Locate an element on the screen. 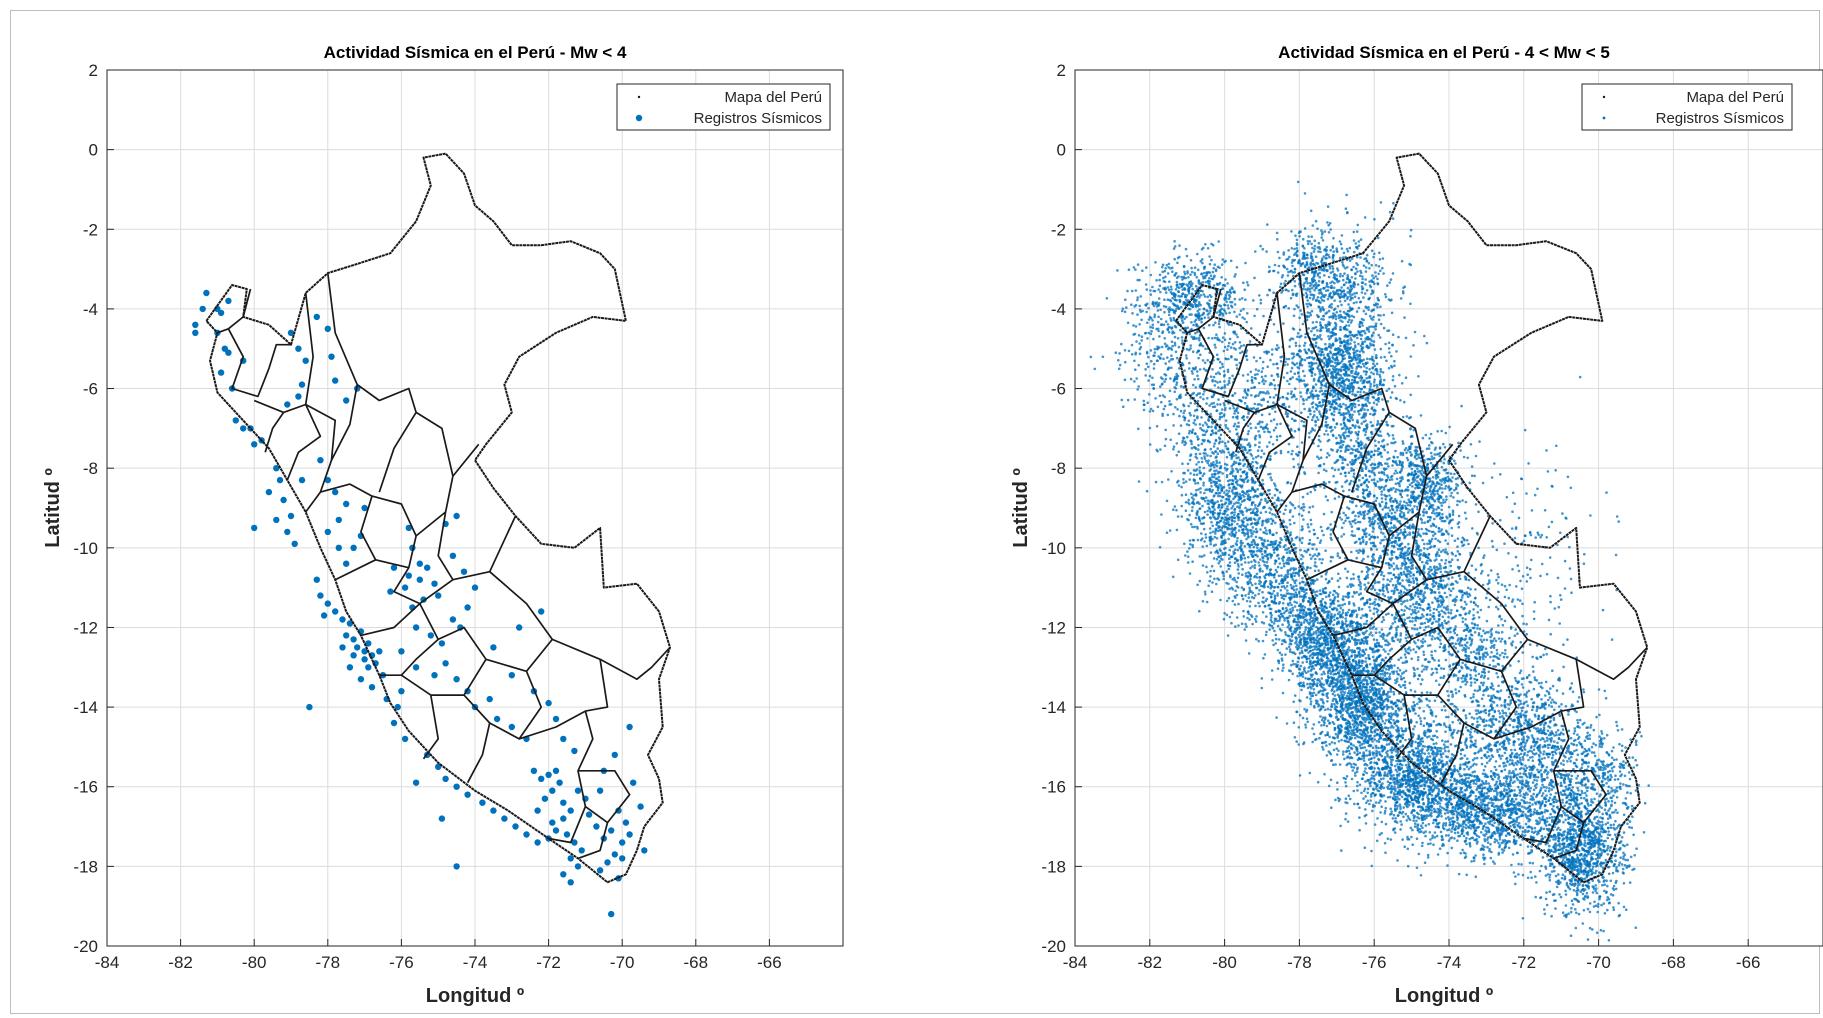  legend-entry-records: Registros Sísmicos is located at coordinates (758, 118).